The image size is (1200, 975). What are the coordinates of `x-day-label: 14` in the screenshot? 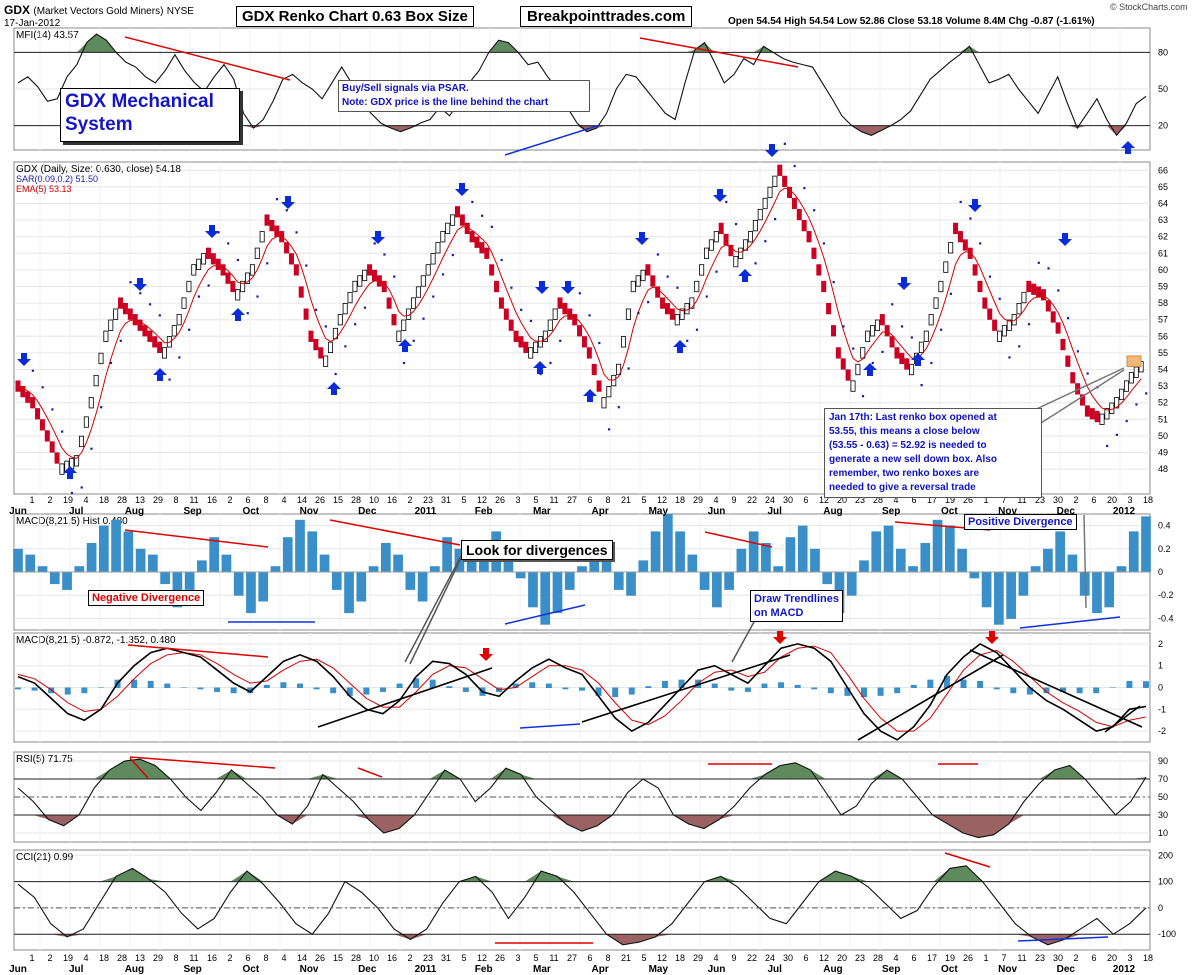 It's located at (302, 500).